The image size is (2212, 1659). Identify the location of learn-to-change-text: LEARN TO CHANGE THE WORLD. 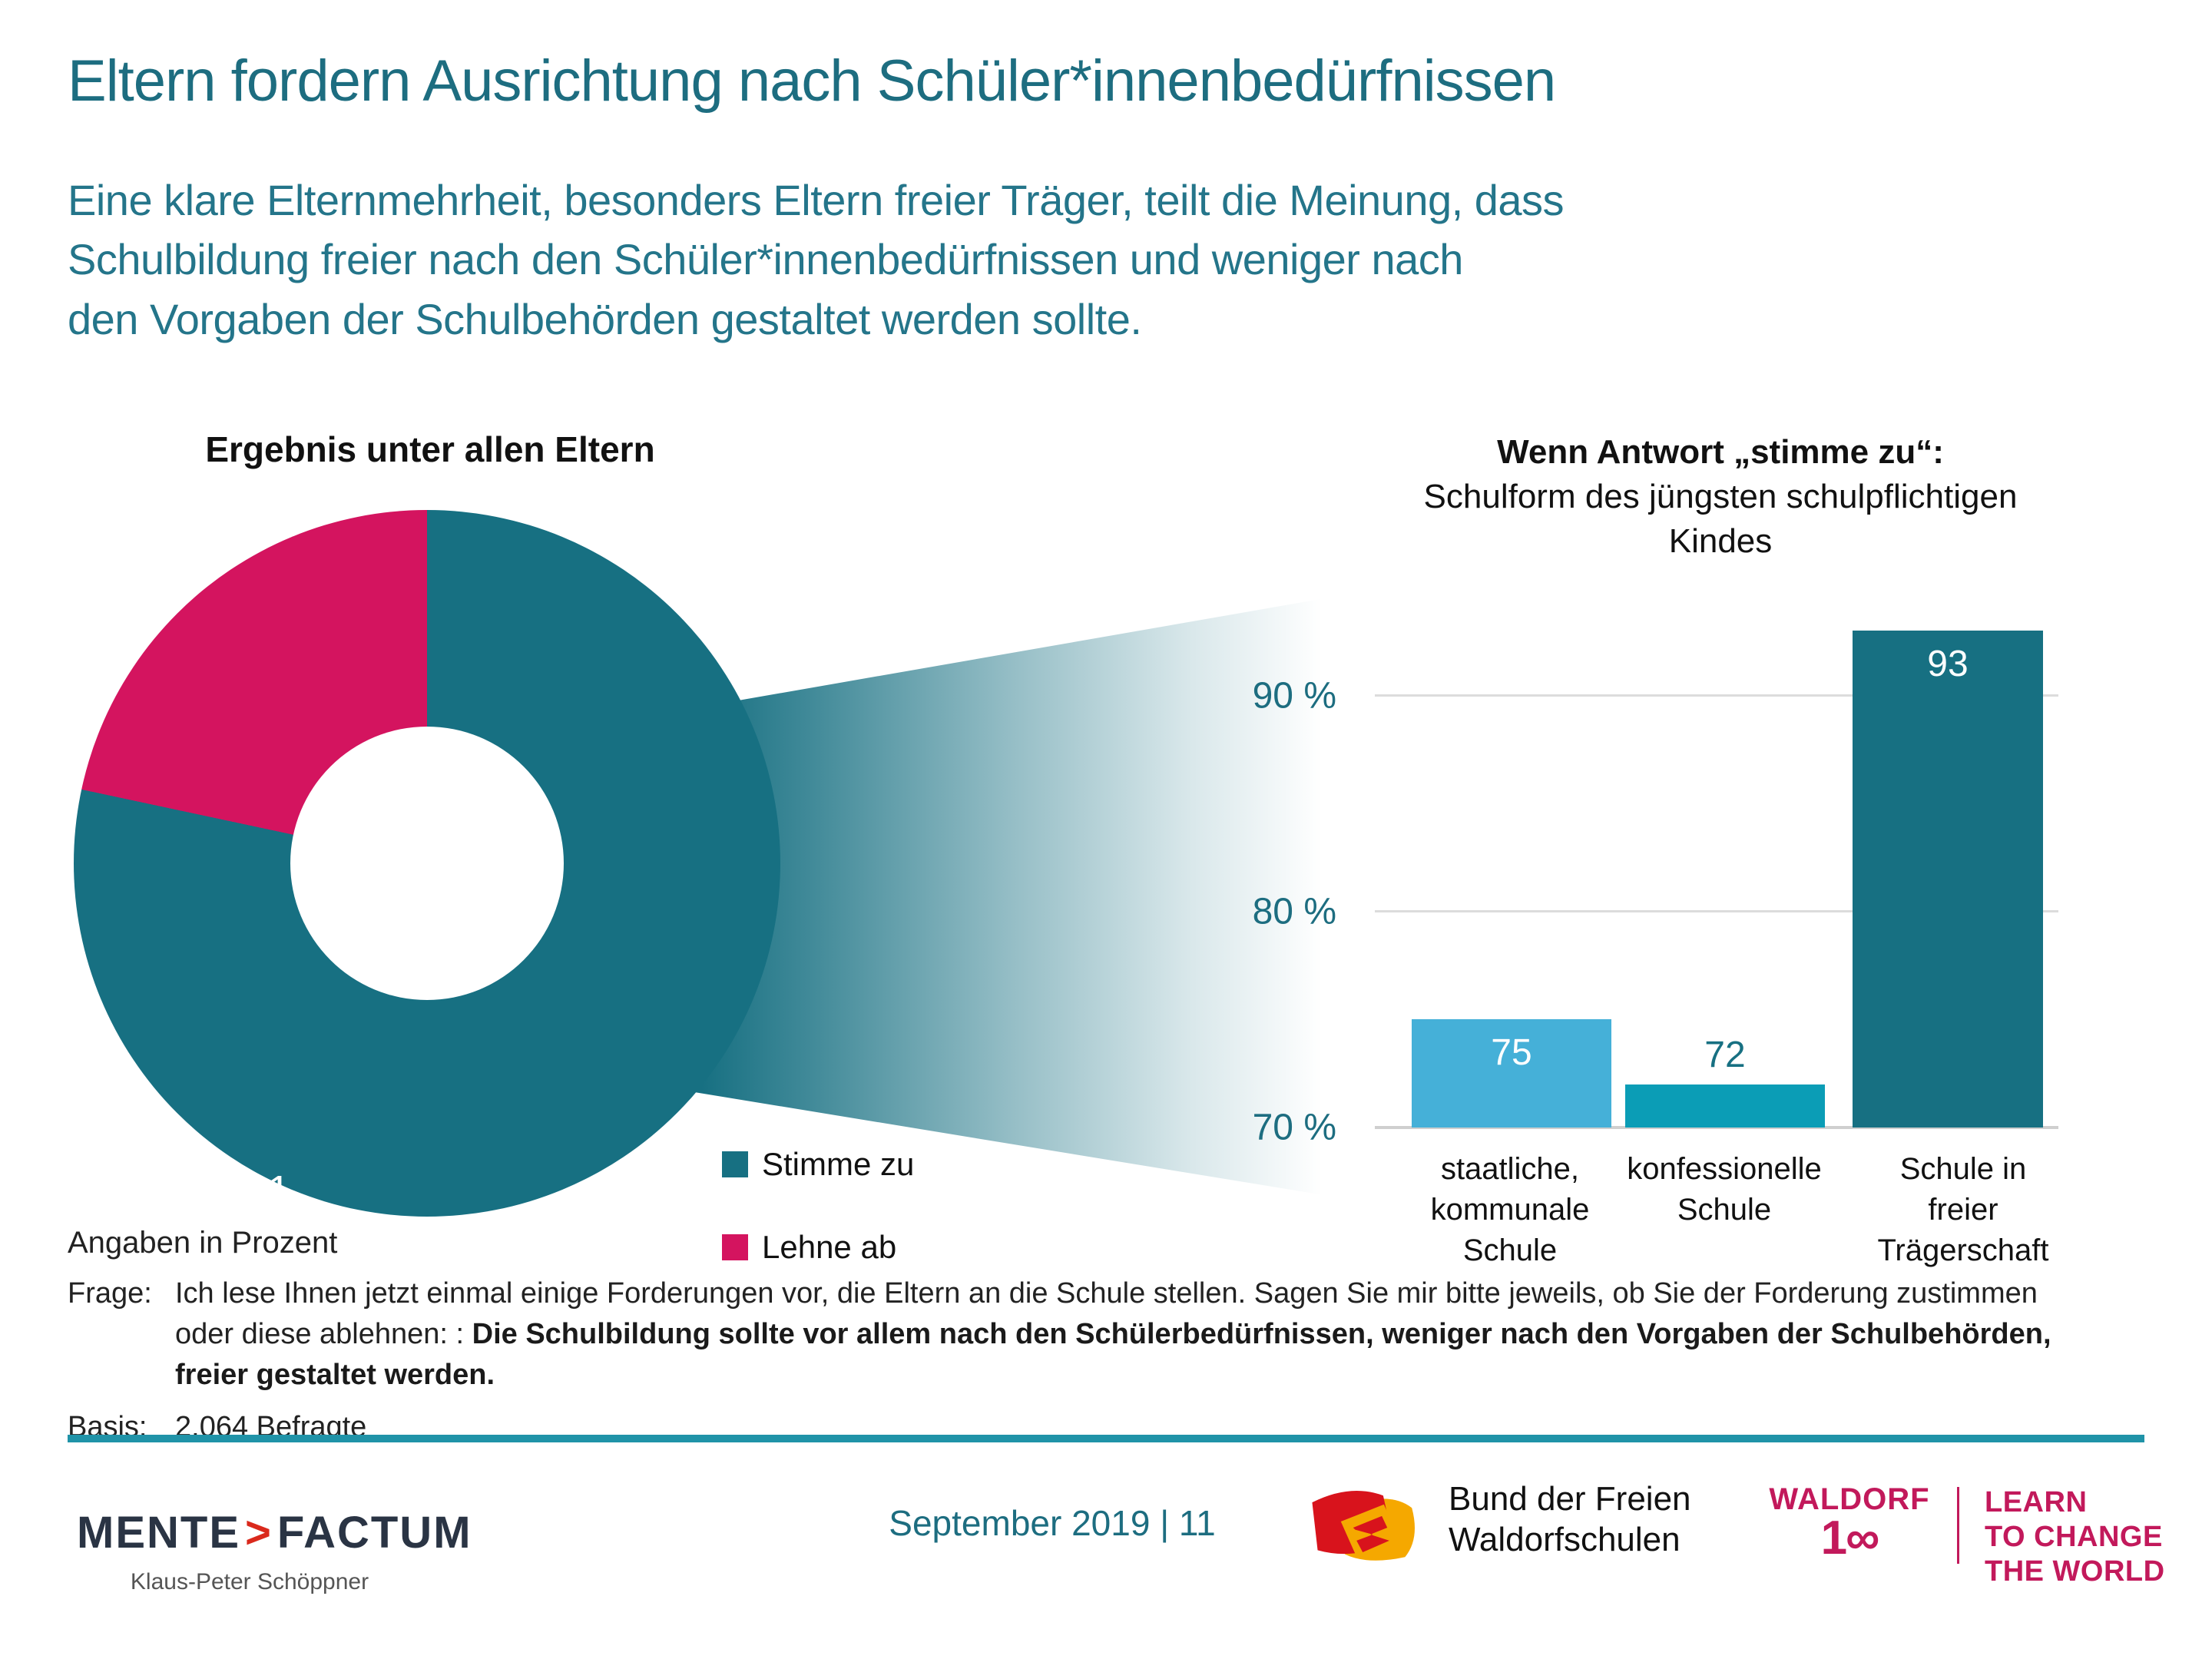
(2075, 1537).